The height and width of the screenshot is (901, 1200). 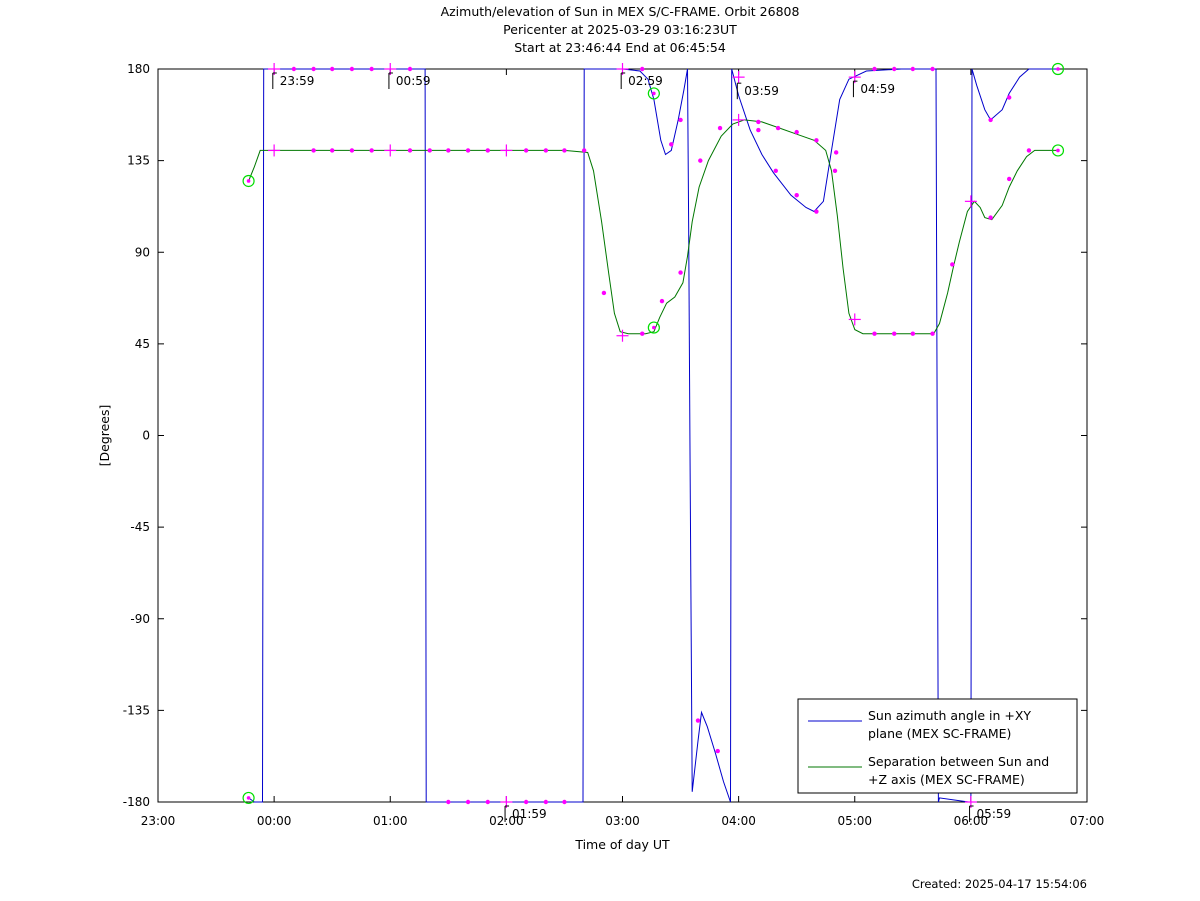 What do you see at coordinates (622, 844) in the screenshot?
I see `x-axis-label: Time of day UT` at bounding box center [622, 844].